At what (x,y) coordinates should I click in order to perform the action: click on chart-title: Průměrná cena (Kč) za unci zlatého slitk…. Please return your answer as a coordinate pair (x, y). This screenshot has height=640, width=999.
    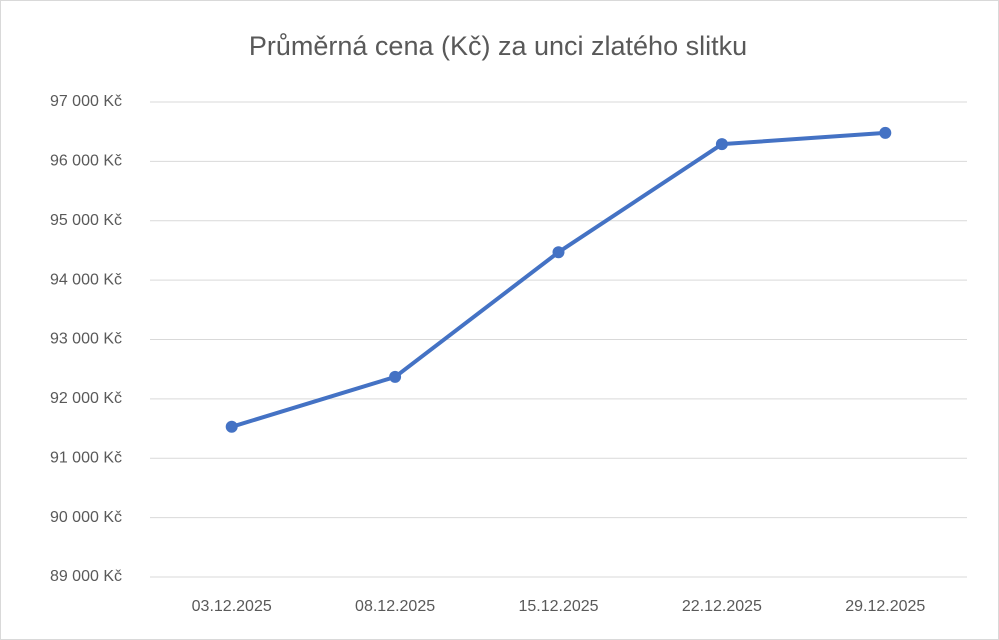
    Looking at the image, I should click on (498, 46).